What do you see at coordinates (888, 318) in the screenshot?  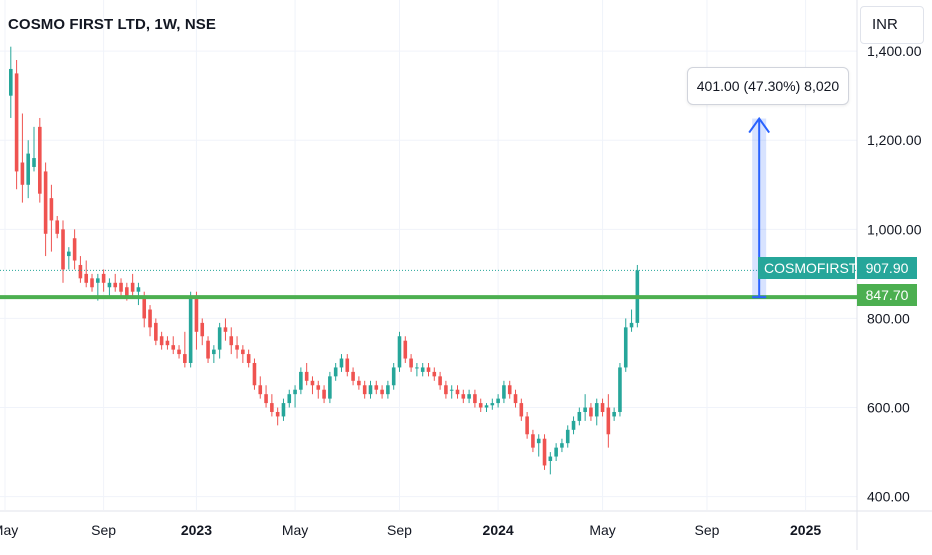 I see `y-tick-label: 800.00` at bounding box center [888, 318].